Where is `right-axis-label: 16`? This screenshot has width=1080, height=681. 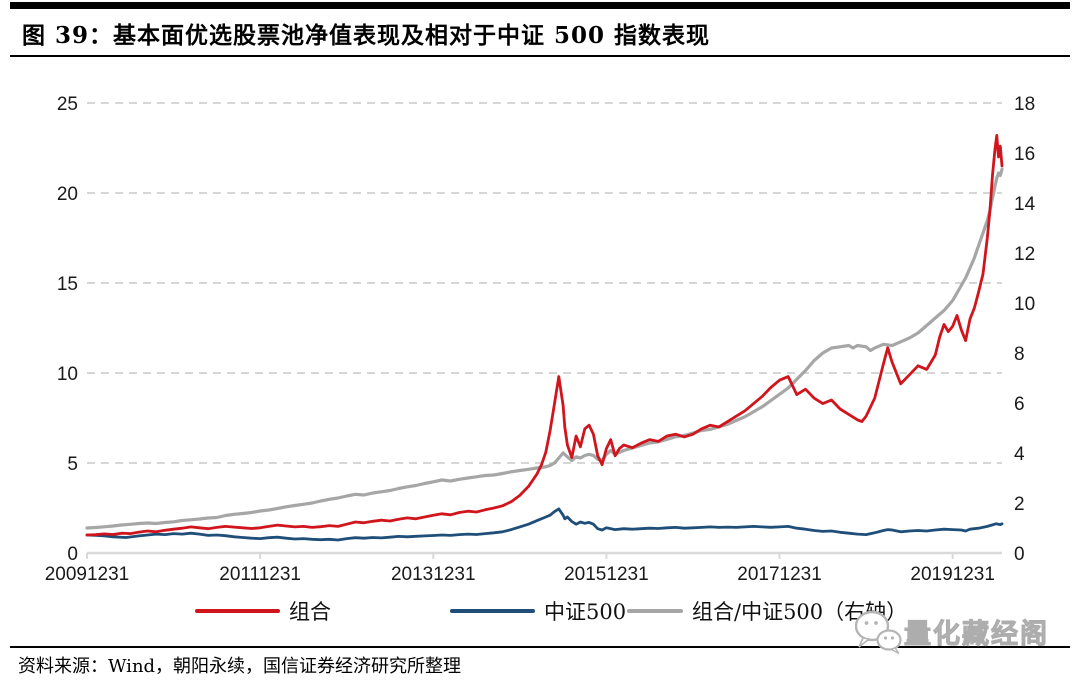
right-axis-label: 16 is located at coordinates (1024, 154).